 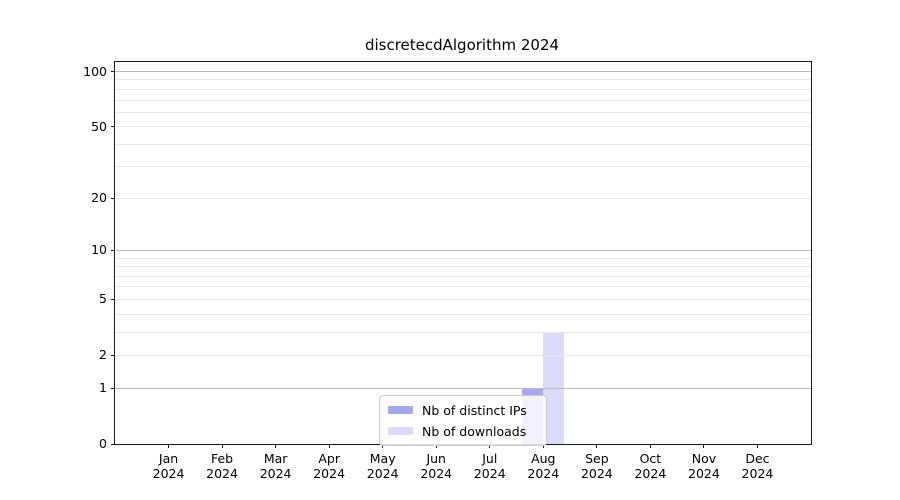 What do you see at coordinates (168, 466) in the screenshot?
I see `x-tick-label: Jan 2024` at bounding box center [168, 466].